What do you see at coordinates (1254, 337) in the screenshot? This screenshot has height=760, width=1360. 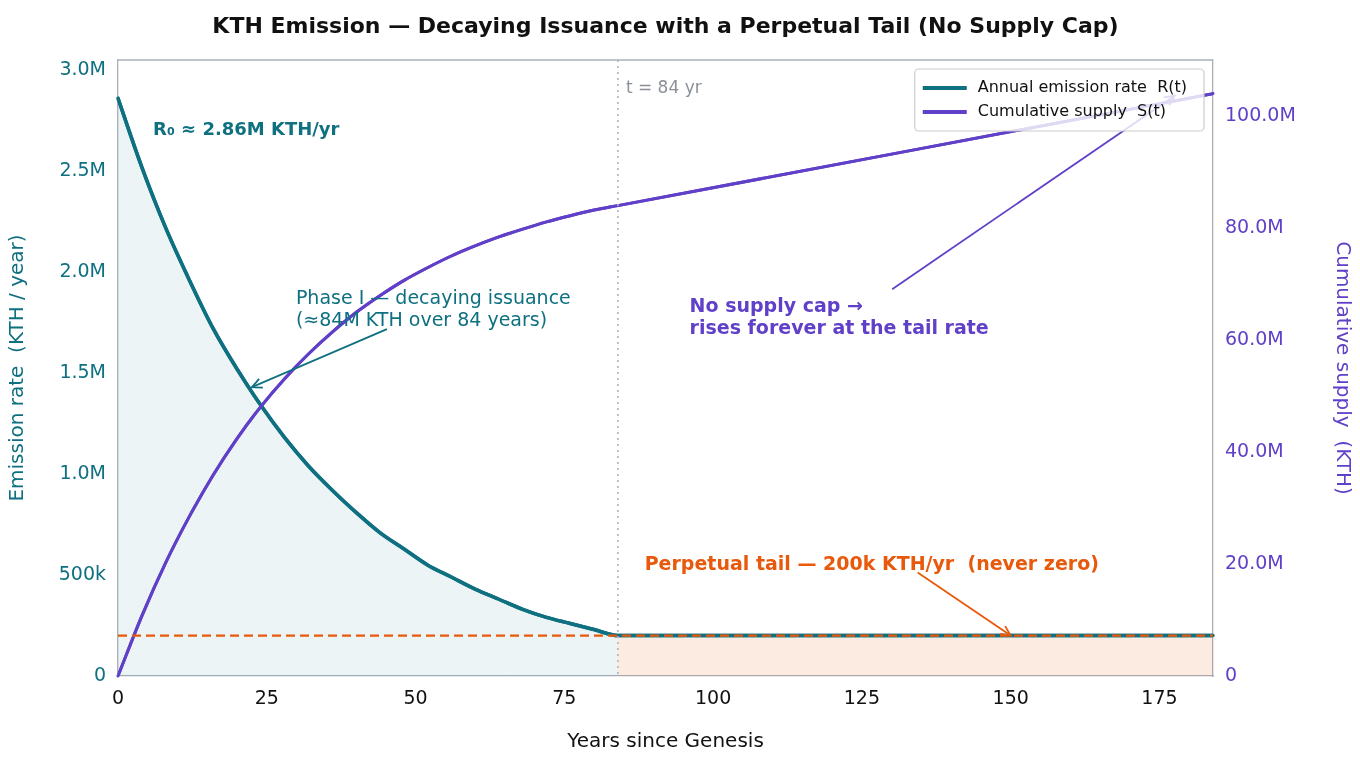 I see `y2-tick-label: 60.0M` at bounding box center [1254, 337].